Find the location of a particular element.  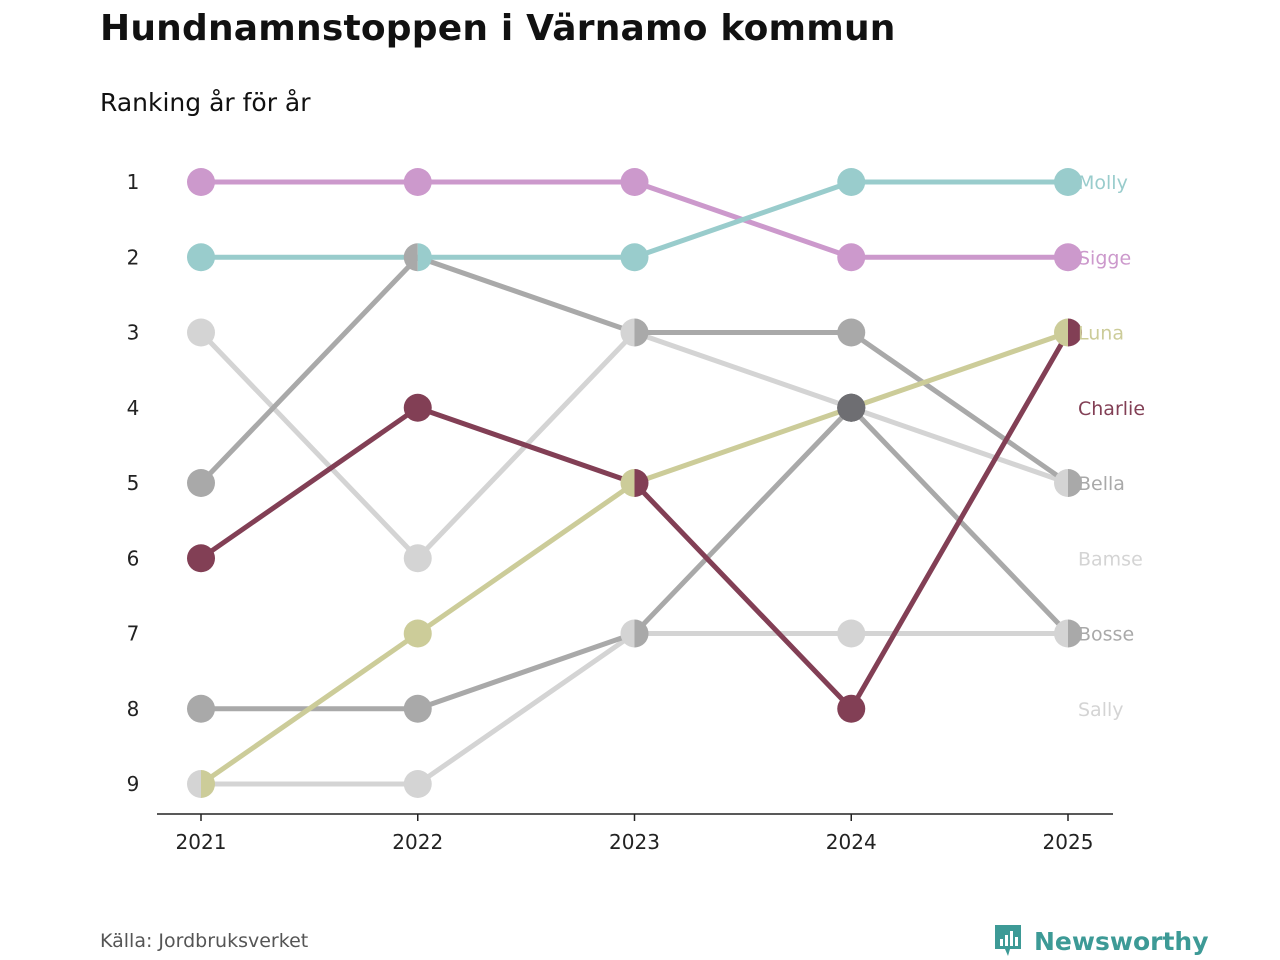

y-tick-label-9: 9 is located at coordinates (133, 784).